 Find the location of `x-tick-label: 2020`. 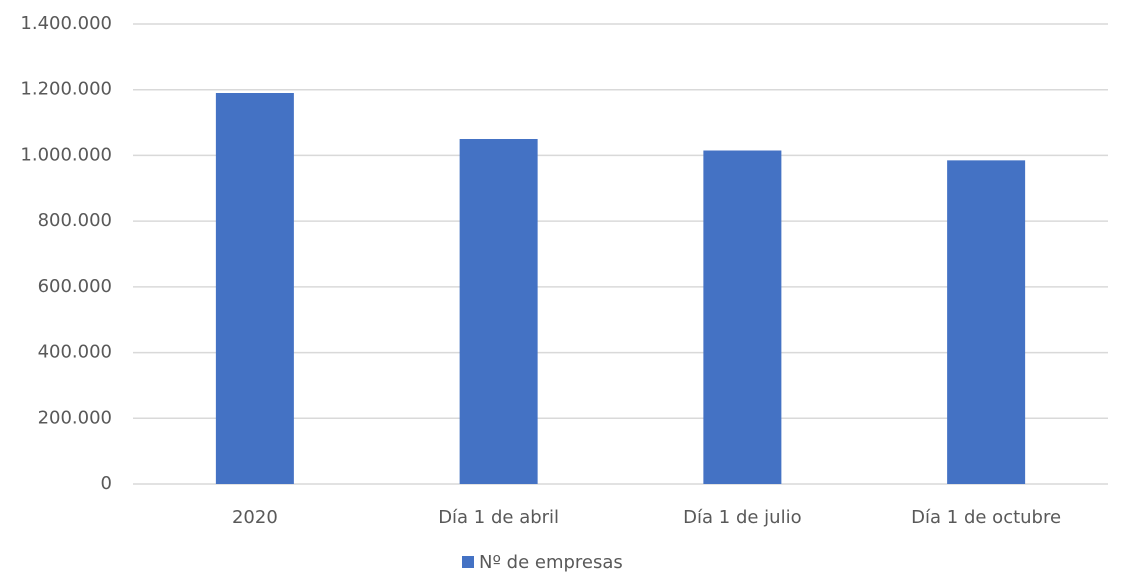

x-tick-label: 2020 is located at coordinates (255, 517).